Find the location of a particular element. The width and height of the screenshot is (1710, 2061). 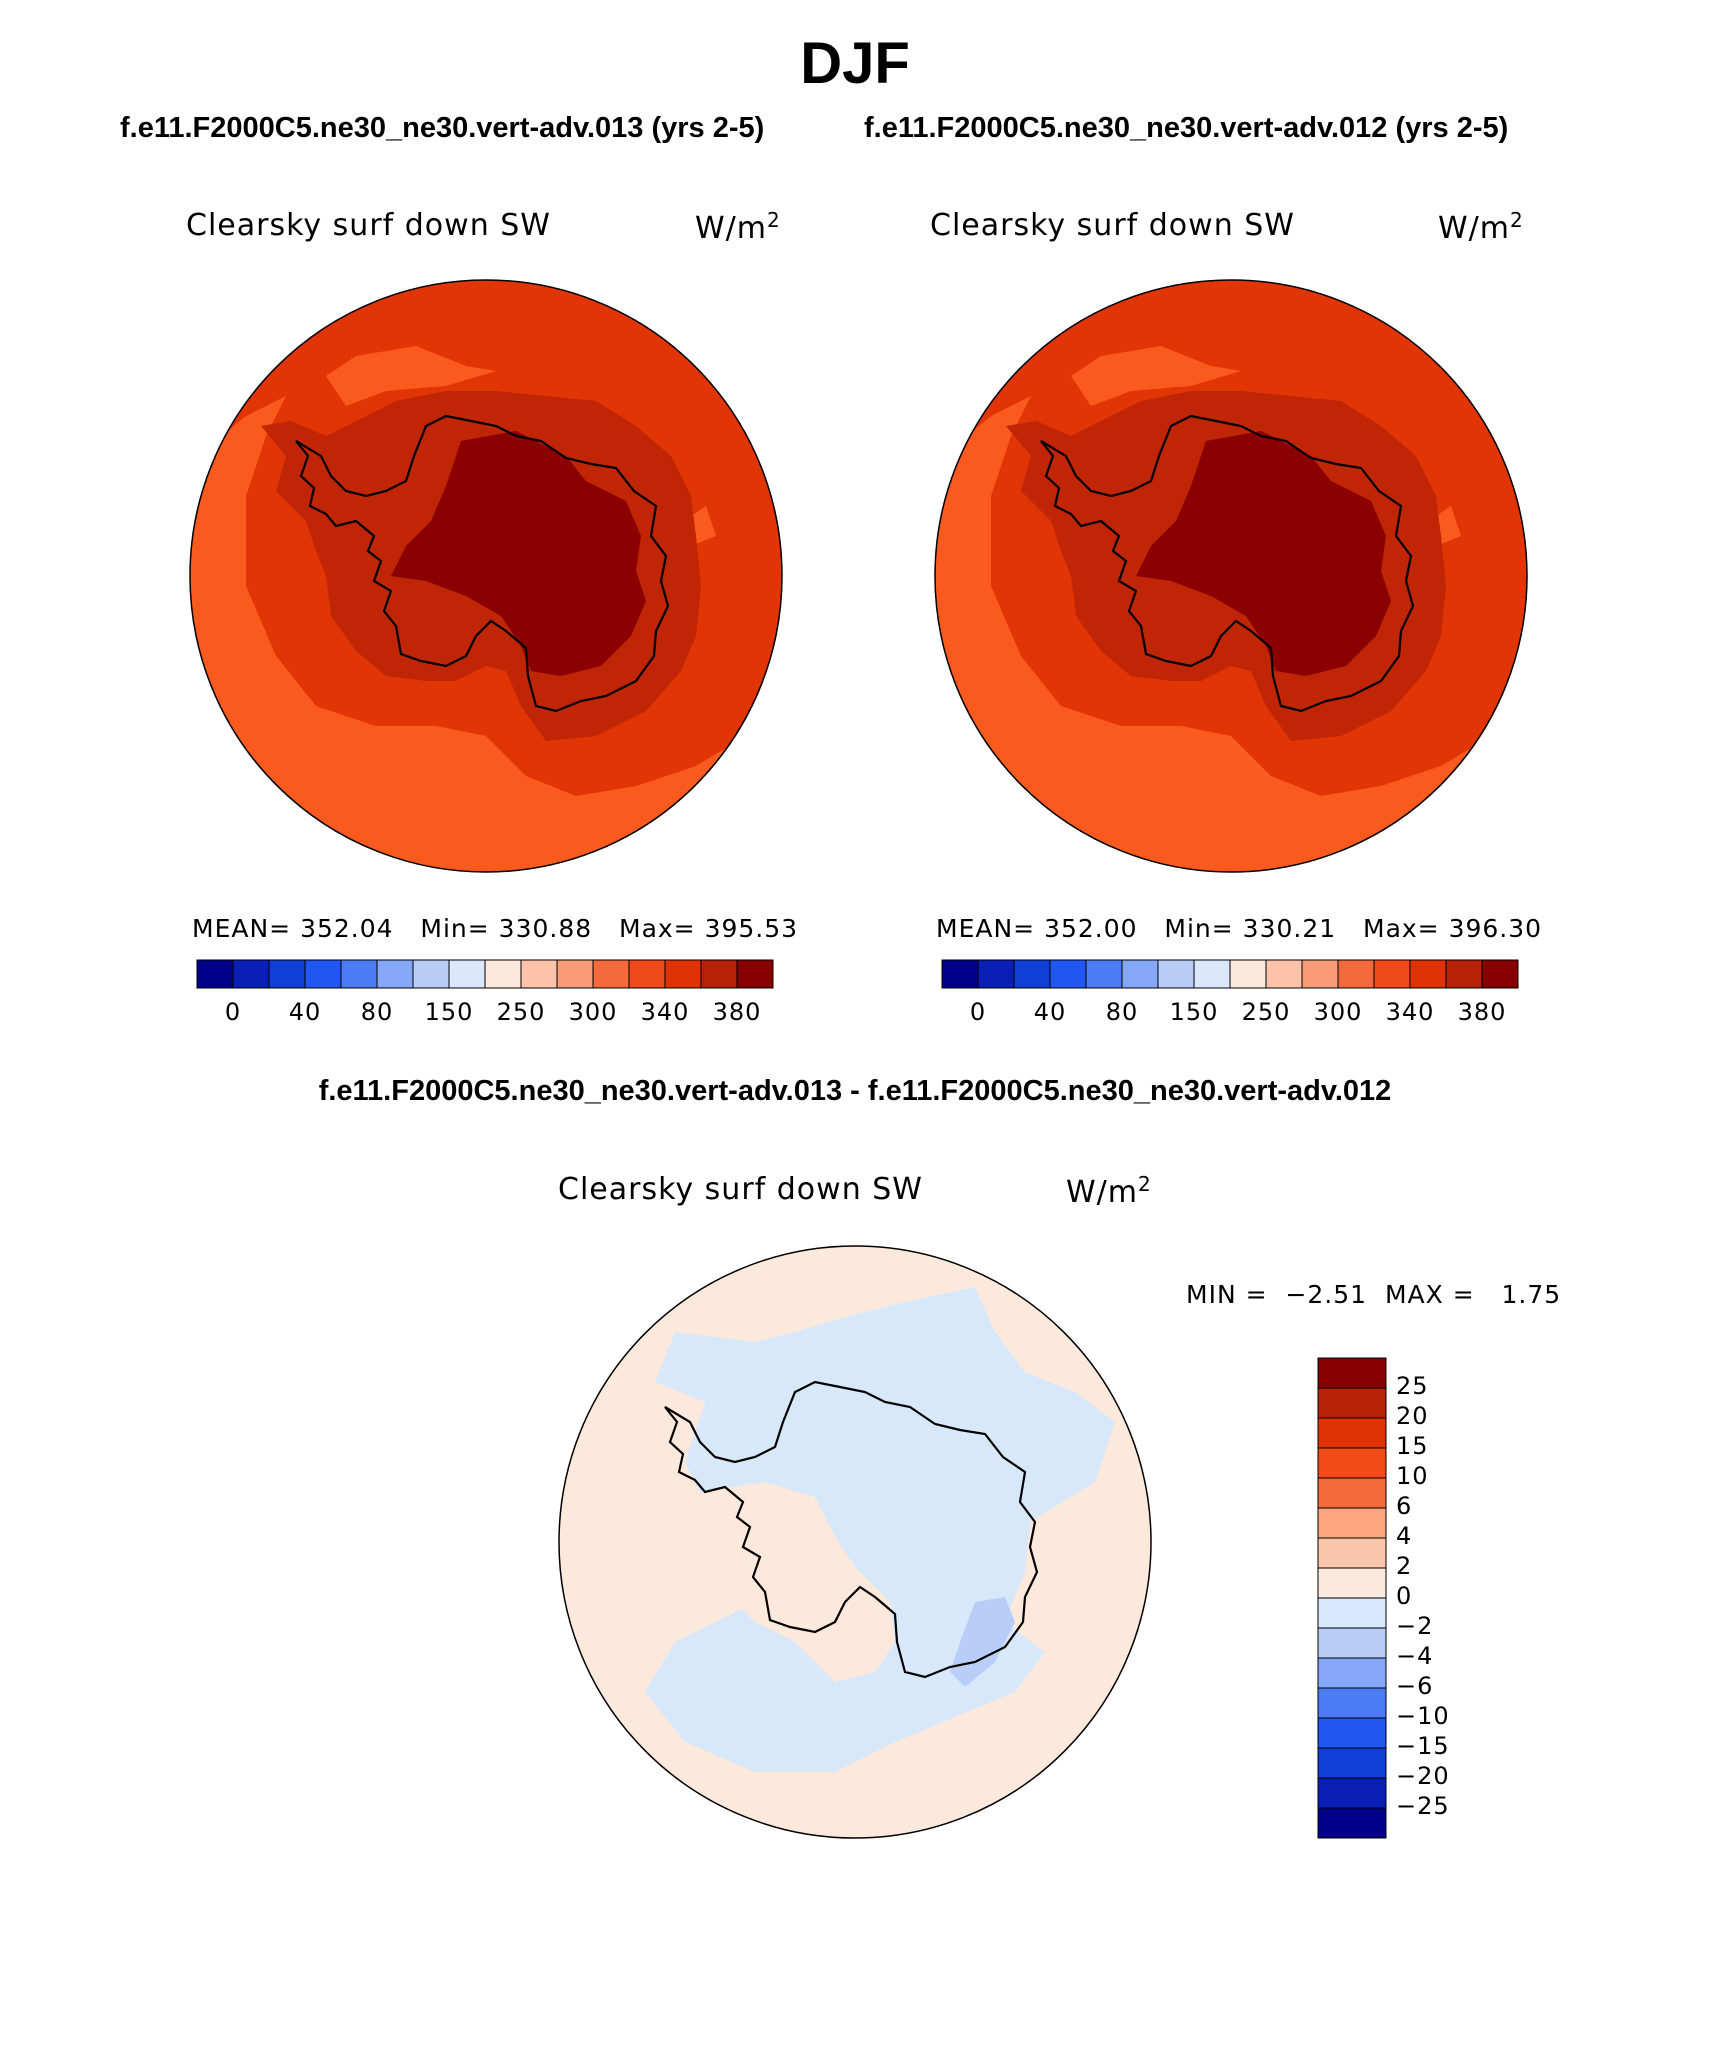

panel-b-colorbar-tick-label: 300 is located at coordinates (1338, 1012).